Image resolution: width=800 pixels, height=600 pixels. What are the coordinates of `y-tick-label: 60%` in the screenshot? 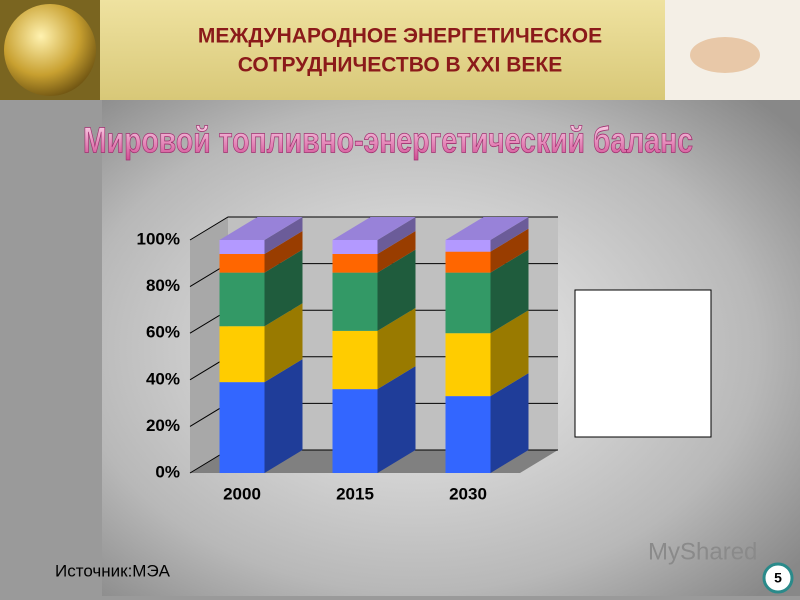 It's located at (163, 332).